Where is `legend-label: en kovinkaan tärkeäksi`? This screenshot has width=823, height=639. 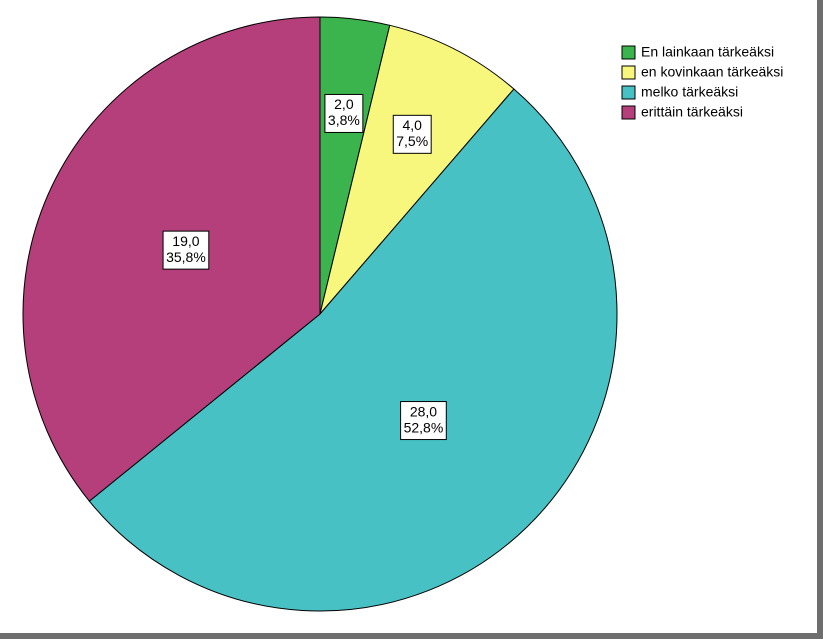 legend-label: en kovinkaan tärkeäksi is located at coordinates (712, 72).